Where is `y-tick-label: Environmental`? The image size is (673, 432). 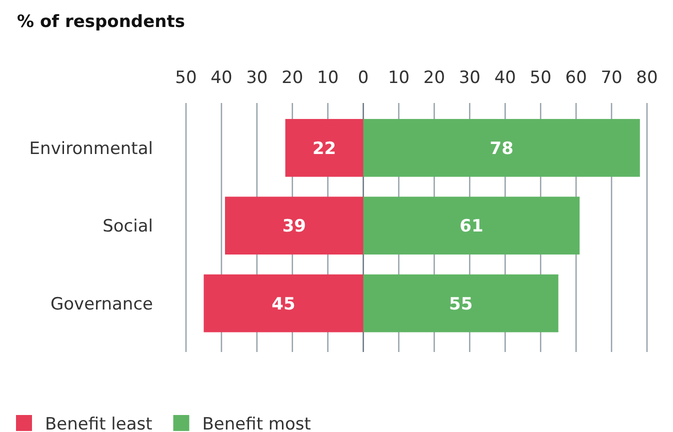
y-tick-label: Environmental is located at coordinates (91, 148).